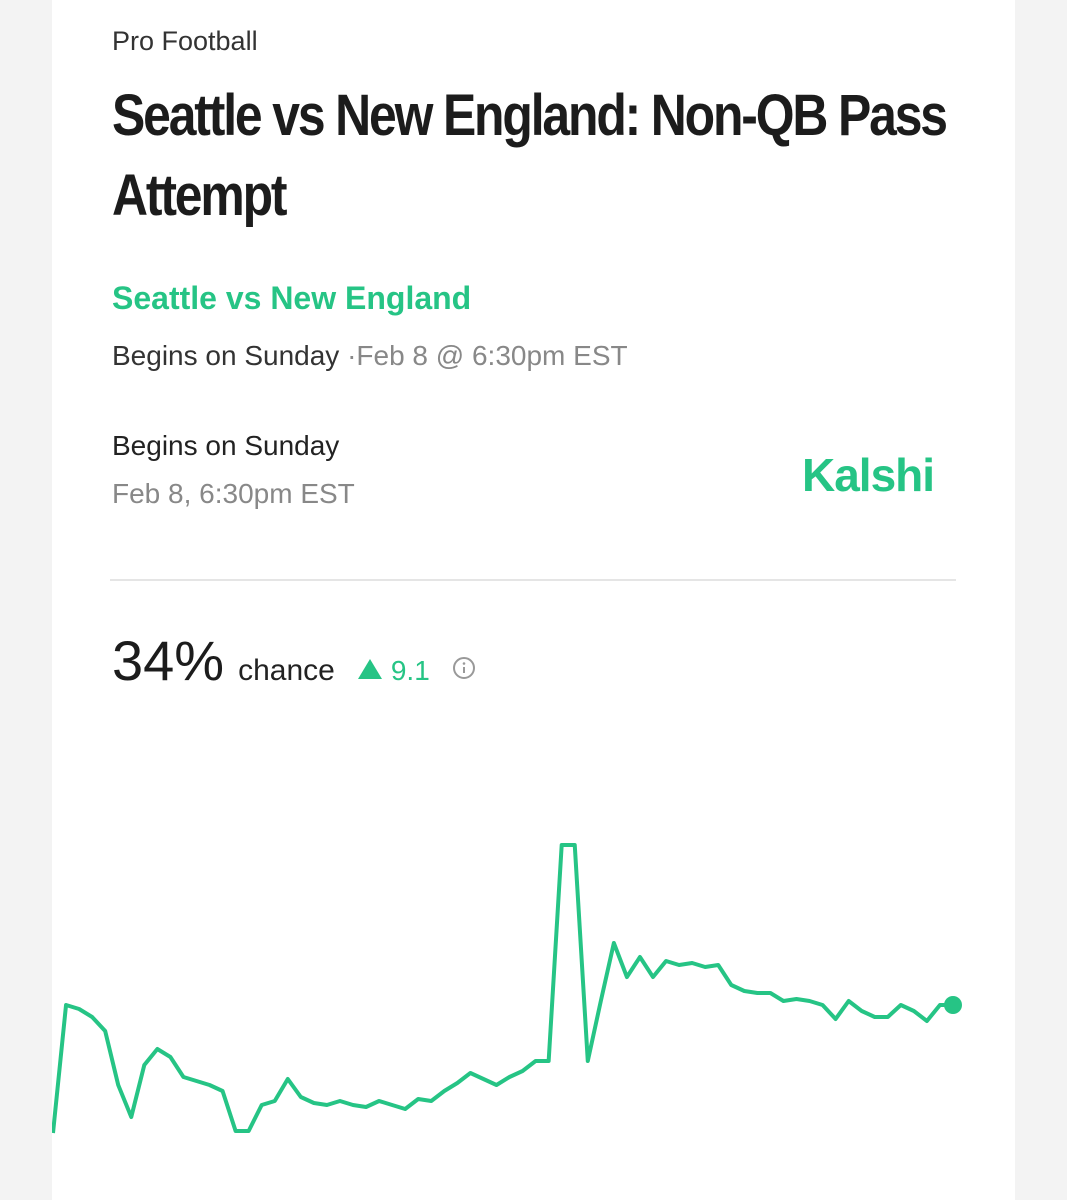  I want to click on probability: 34%, so click(168, 660).